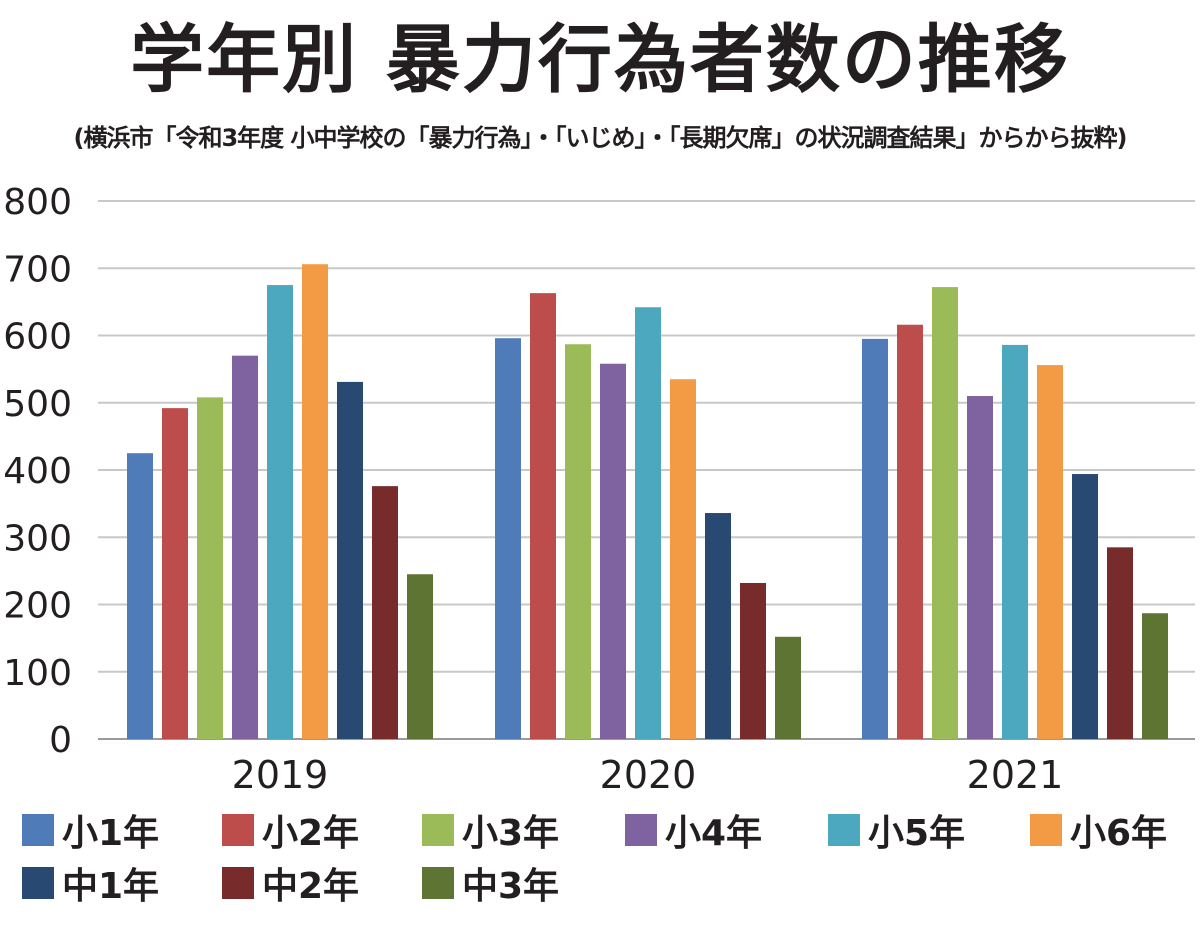 This screenshot has height=938, width=1200. What do you see at coordinates (350, 560) in the screenshot?
I see `bar-2019-中1年` at bounding box center [350, 560].